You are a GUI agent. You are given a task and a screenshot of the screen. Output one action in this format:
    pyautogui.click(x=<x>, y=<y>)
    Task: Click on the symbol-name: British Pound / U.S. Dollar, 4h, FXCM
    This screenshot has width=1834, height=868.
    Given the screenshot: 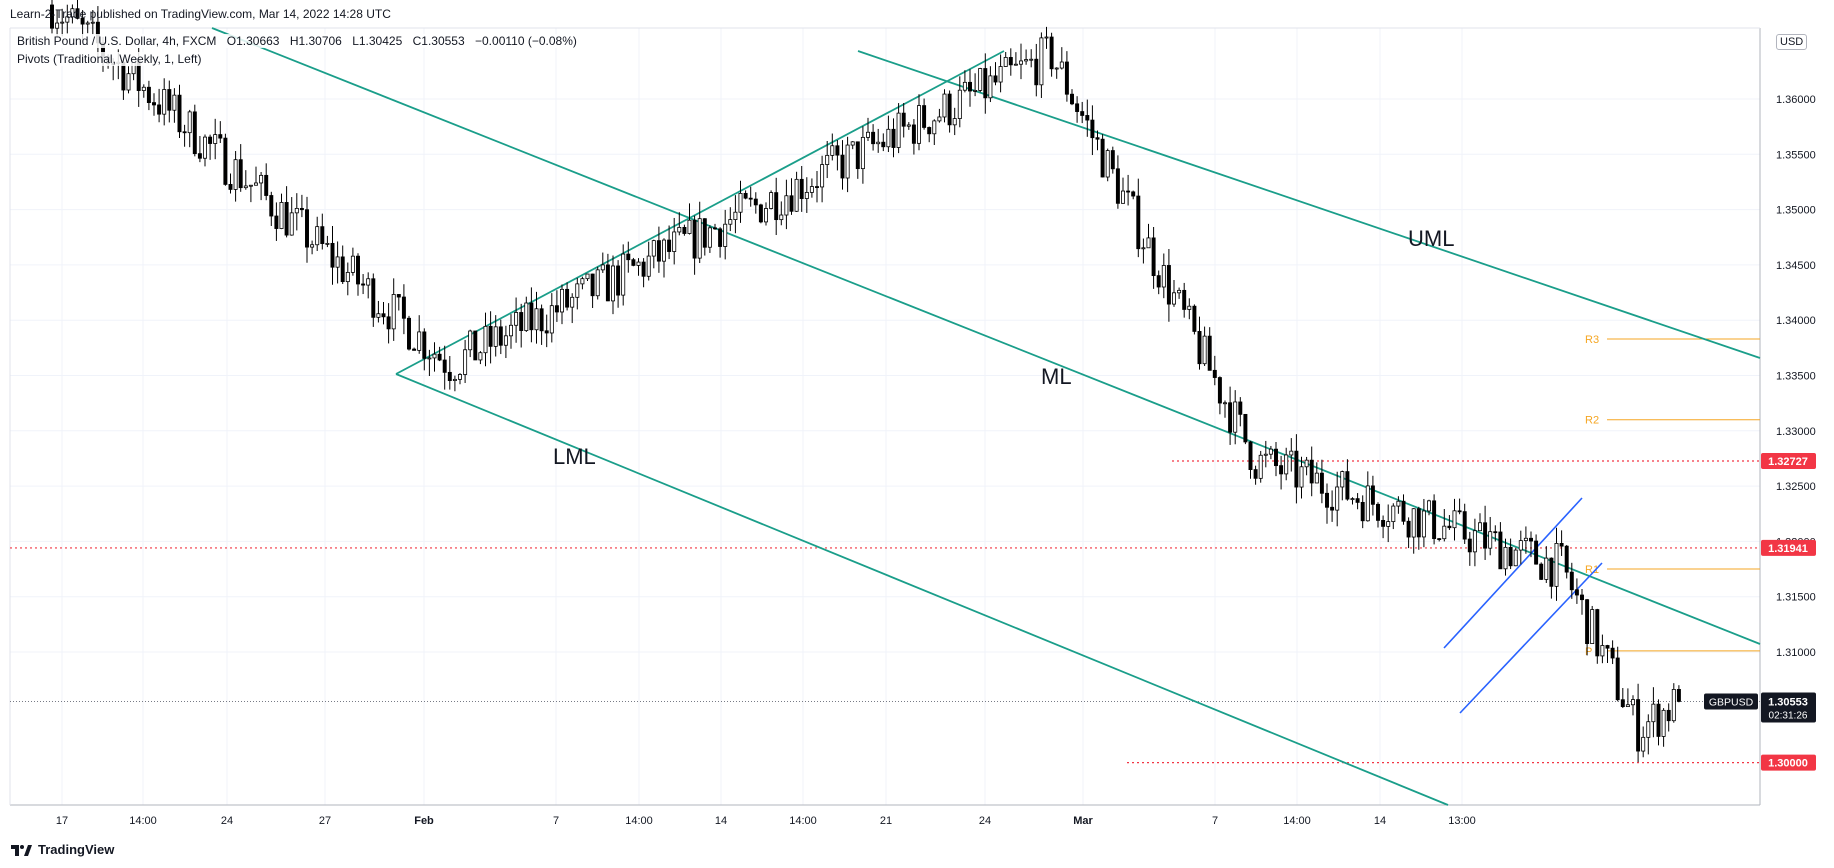 What is the action you would take?
    pyautogui.click(x=117, y=41)
    